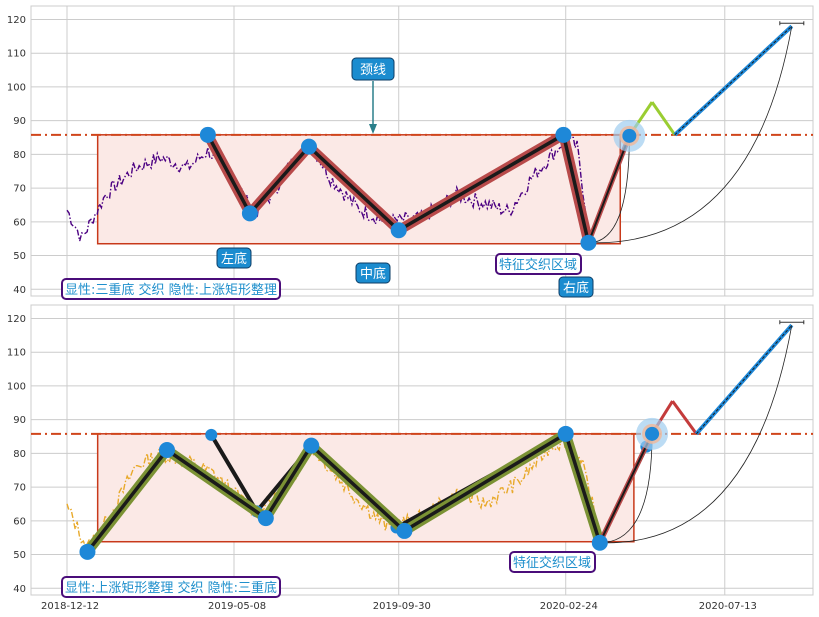 The height and width of the screenshot is (617, 819). I want to click on x-tick-label: 2018-12-12, so click(70, 606).